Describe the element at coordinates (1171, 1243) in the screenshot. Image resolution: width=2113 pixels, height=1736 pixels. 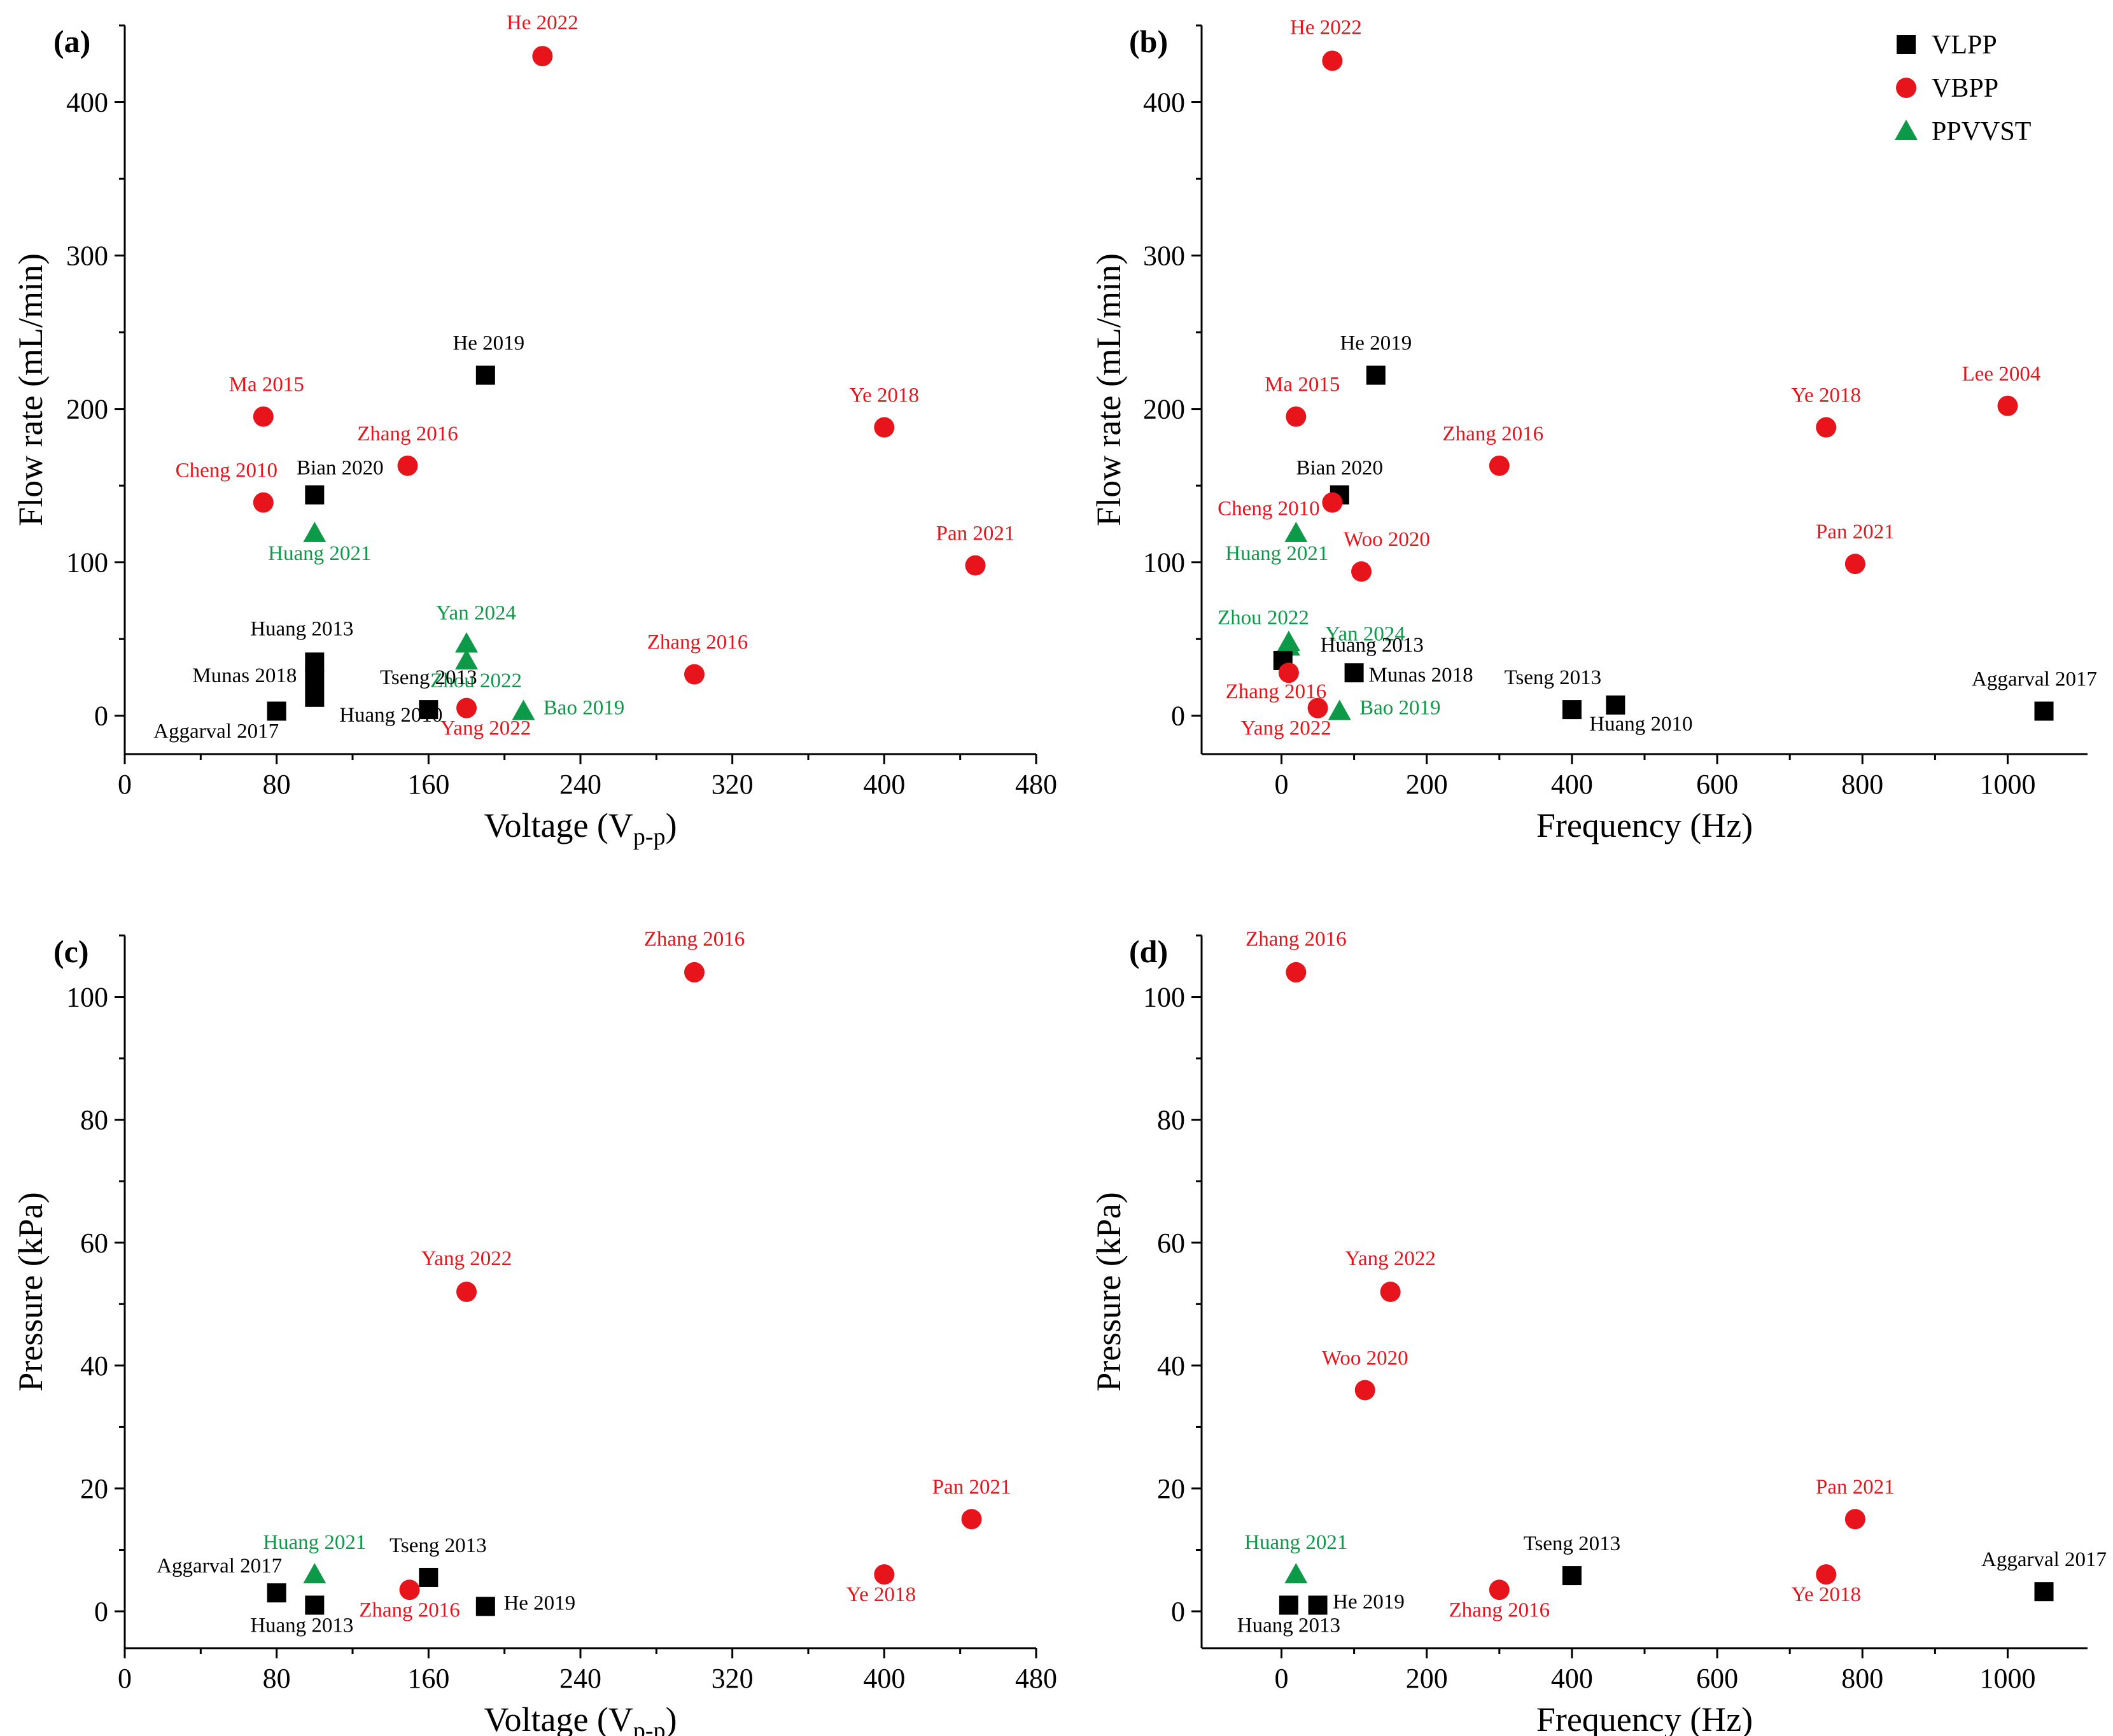
I see `y-tick-label: 60` at that location.